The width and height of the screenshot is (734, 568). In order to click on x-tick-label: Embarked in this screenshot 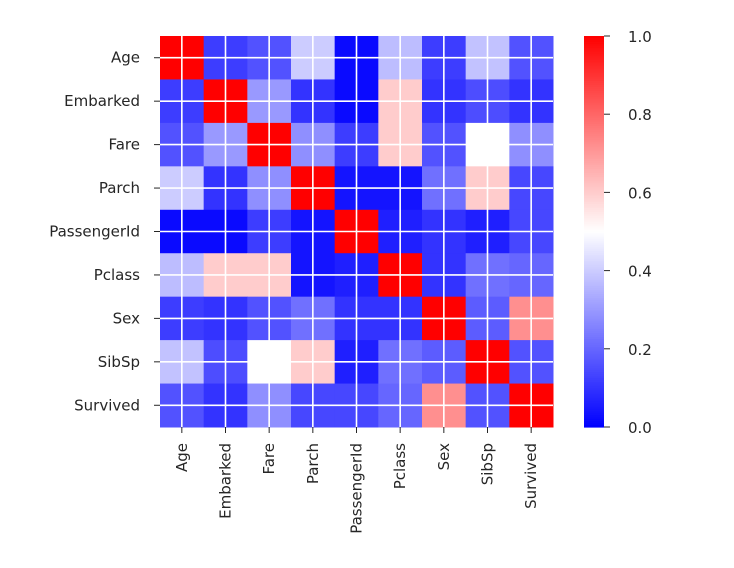, I will do `click(226, 481)`.